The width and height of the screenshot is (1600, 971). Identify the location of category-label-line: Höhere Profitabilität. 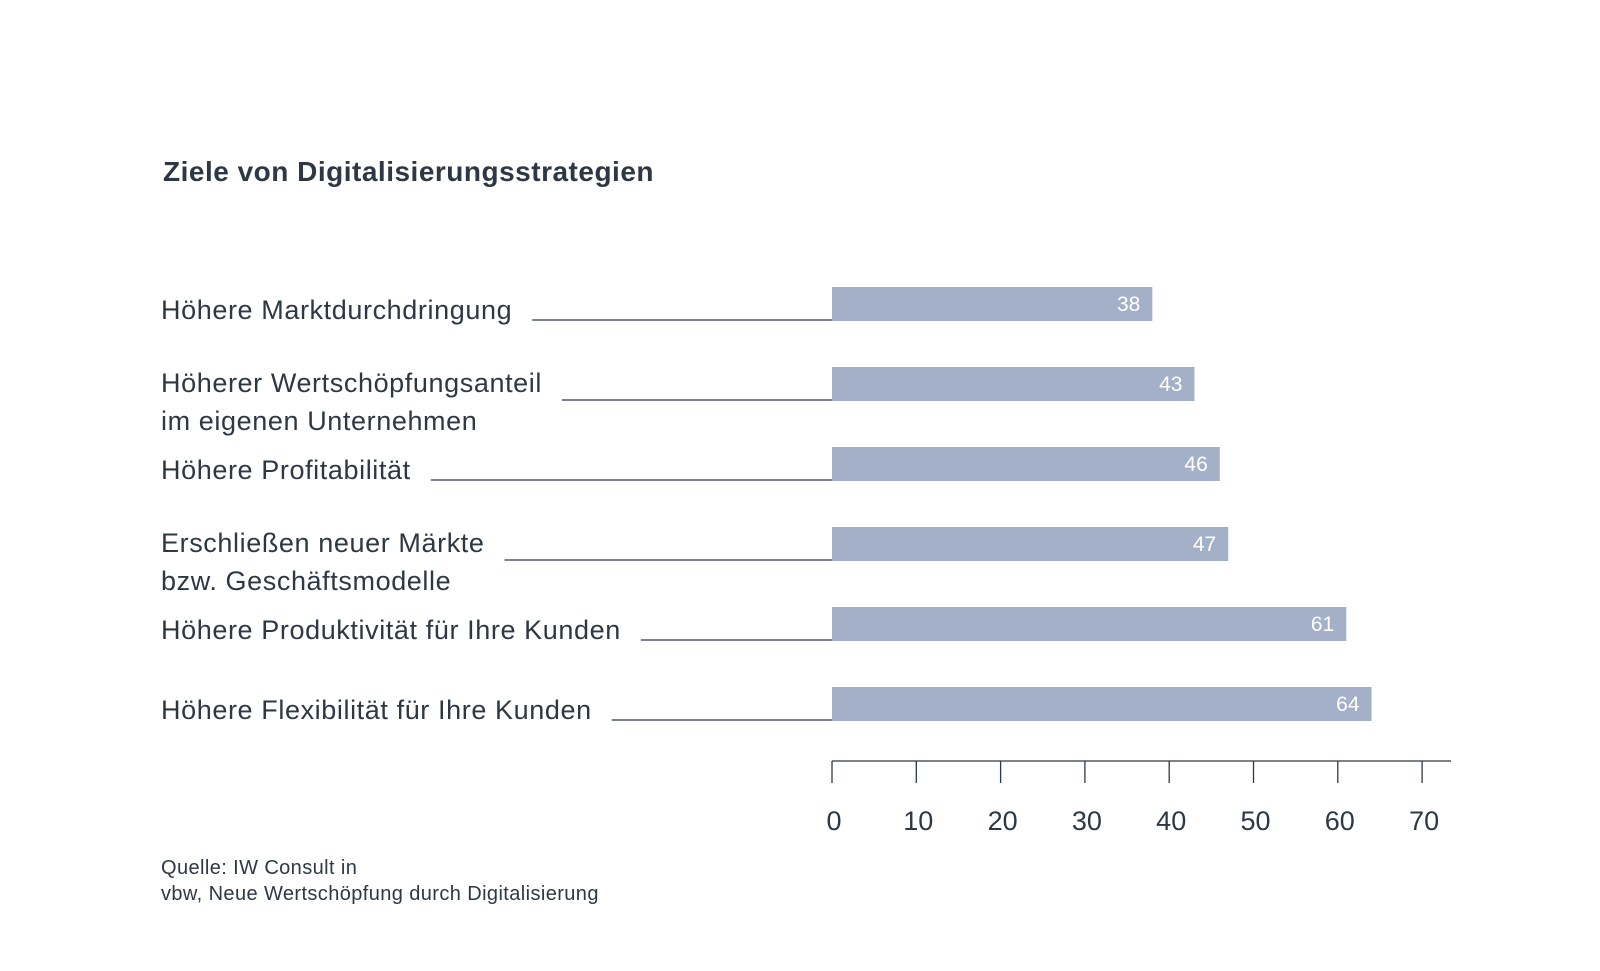
(286, 470).